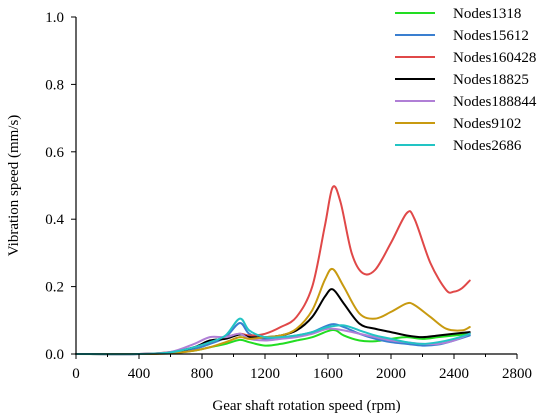  Describe the element at coordinates (491, 36) in the screenshot. I see `legend-label: Nodes15612` at that location.